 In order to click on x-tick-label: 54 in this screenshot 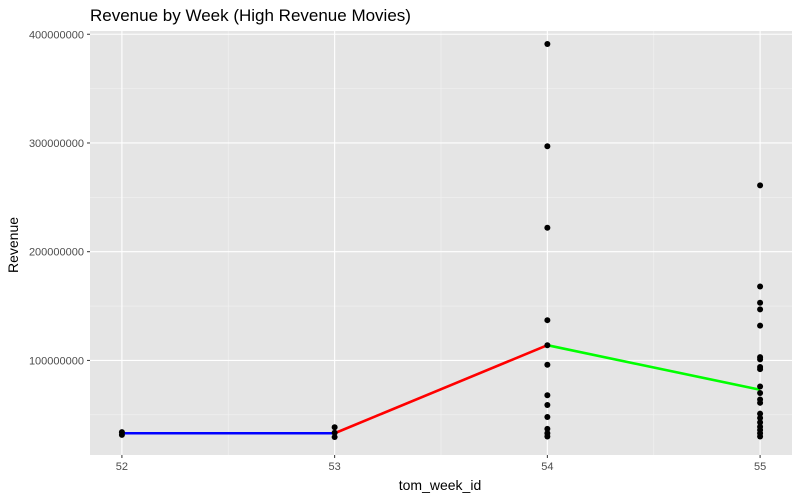, I will do `click(547, 467)`.